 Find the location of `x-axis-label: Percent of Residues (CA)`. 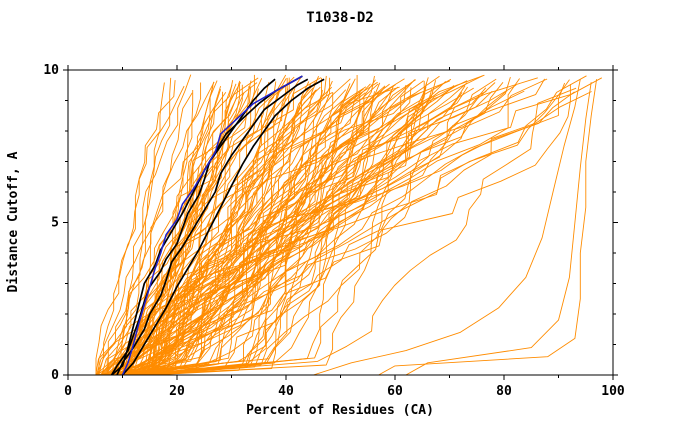

x-axis-label: Percent of Residues (CA) is located at coordinates (340, 410).